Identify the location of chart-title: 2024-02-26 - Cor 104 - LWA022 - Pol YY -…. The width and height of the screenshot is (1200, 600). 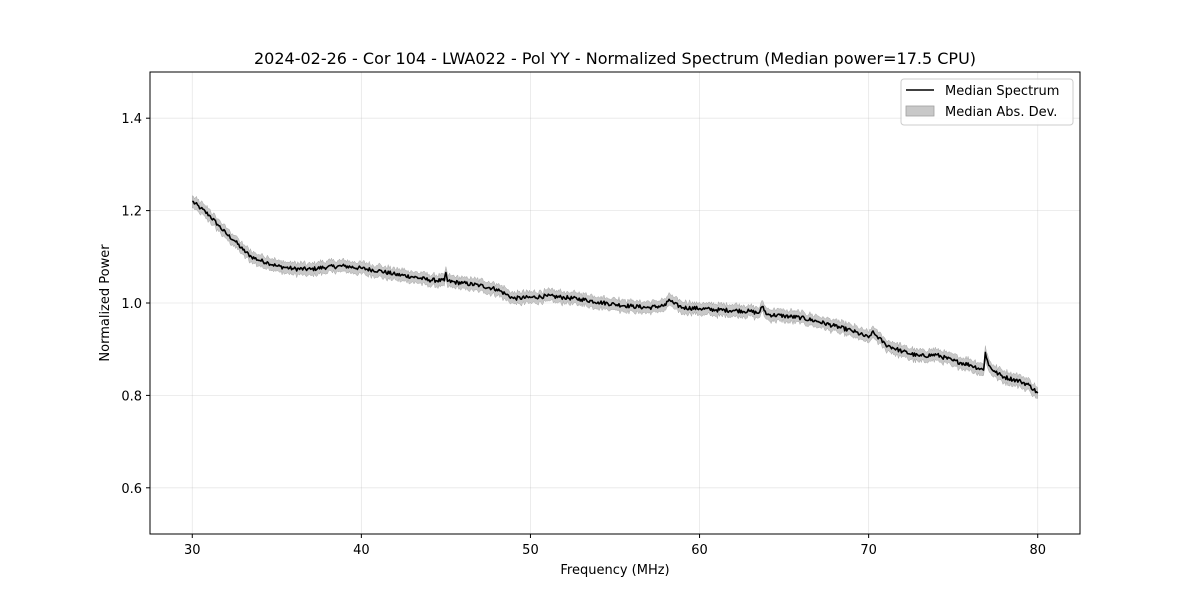
(615, 58).